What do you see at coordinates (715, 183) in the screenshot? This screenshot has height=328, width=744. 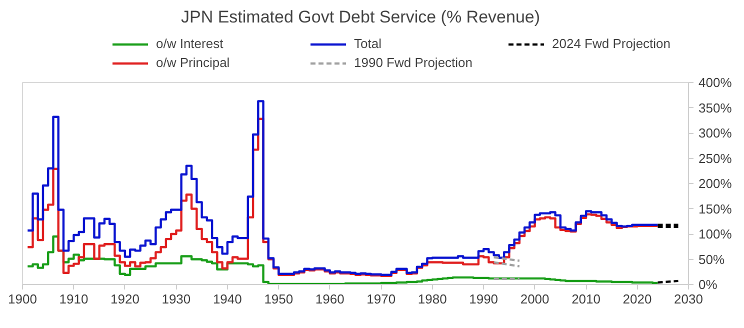 I see `y-tick-label: 200%` at bounding box center [715, 183].